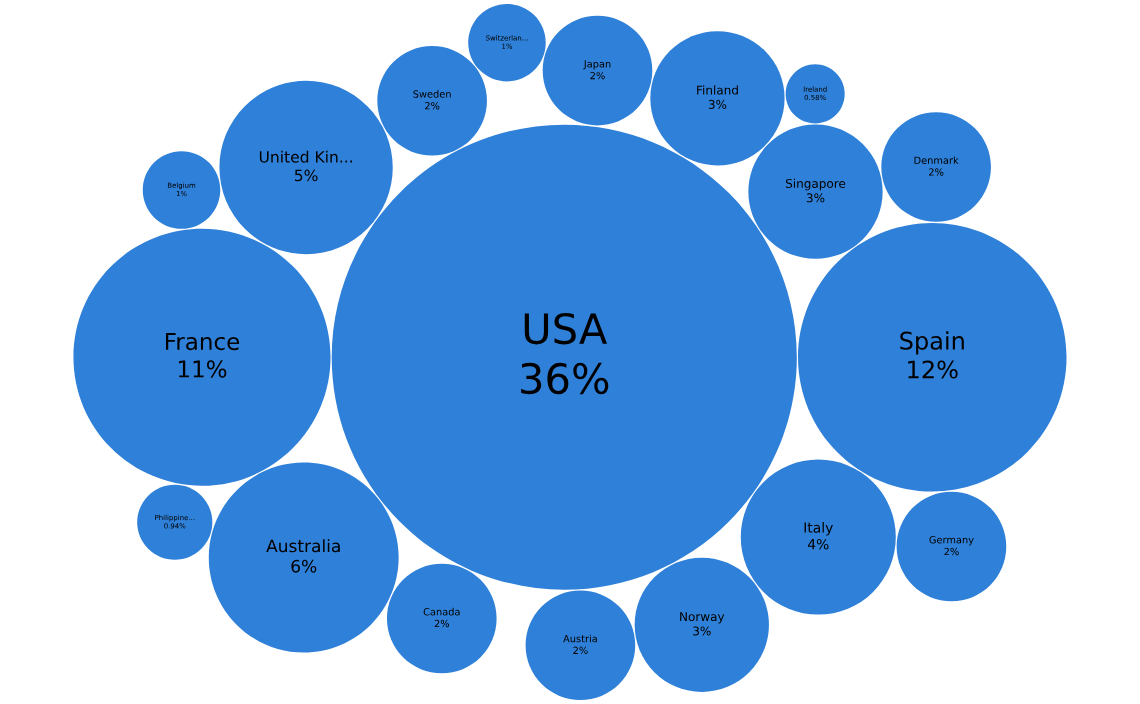 The width and height of the screenshot is (1140, 704). Describe the element at coordinates (815, 184) in the screenshot. I see `category-label: Singapore` at that location.